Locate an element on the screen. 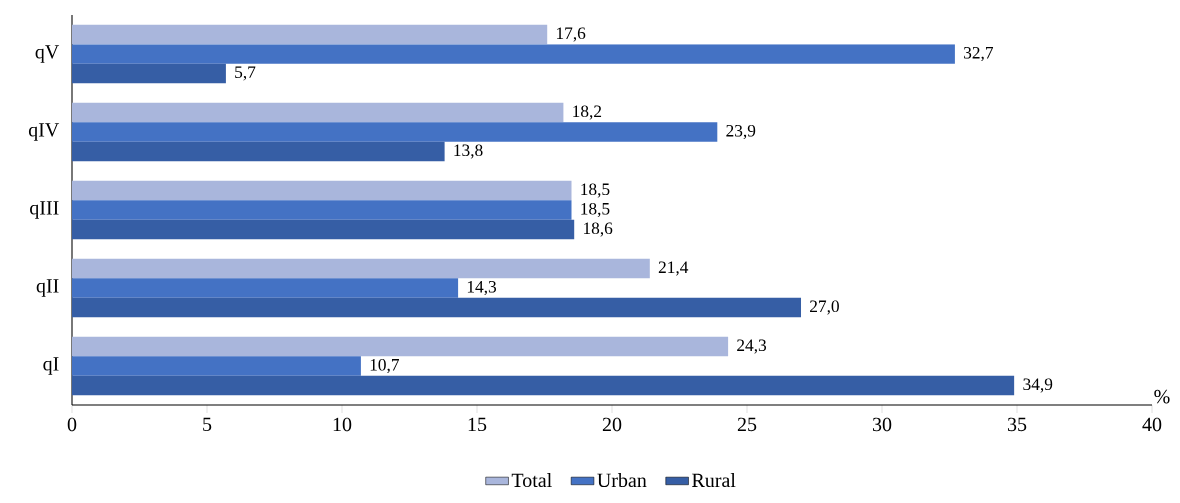 This screenshot has height=503, width=1180. data-label: 18,6 is located at coordinates (598, 229).